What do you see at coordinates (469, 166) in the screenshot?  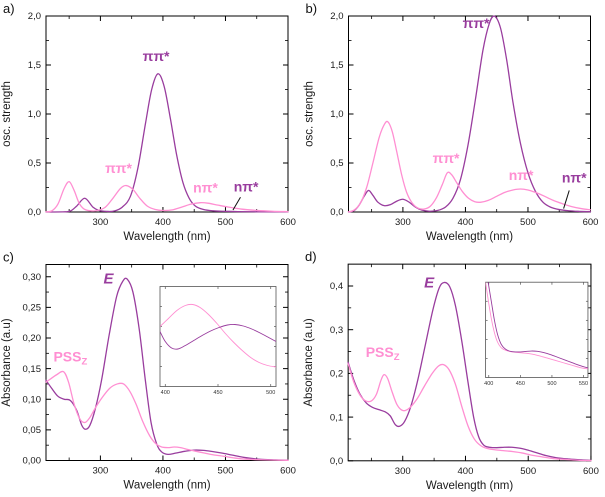 I see `panel-b-series-Z-curve` at bounding box center [469, 166].